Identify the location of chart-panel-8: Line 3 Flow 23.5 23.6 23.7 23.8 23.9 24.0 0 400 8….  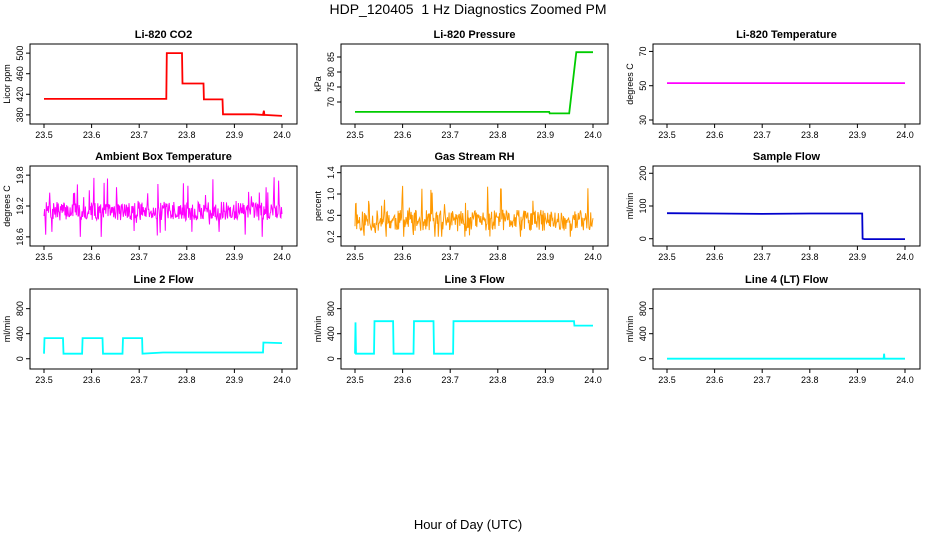
(461, 329).